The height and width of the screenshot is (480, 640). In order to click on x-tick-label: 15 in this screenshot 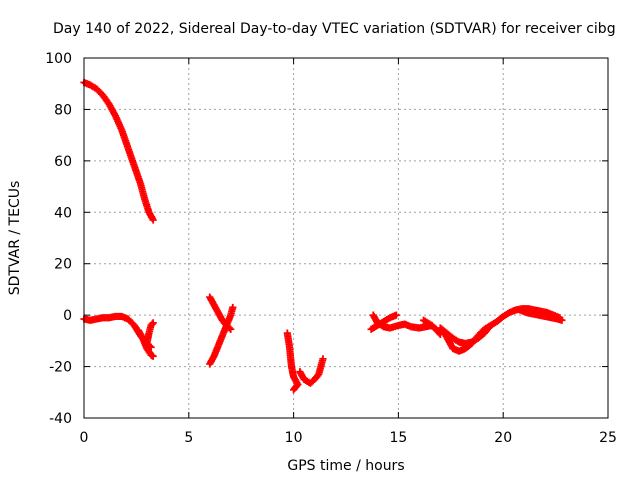, I will do `click(398, 438)`.